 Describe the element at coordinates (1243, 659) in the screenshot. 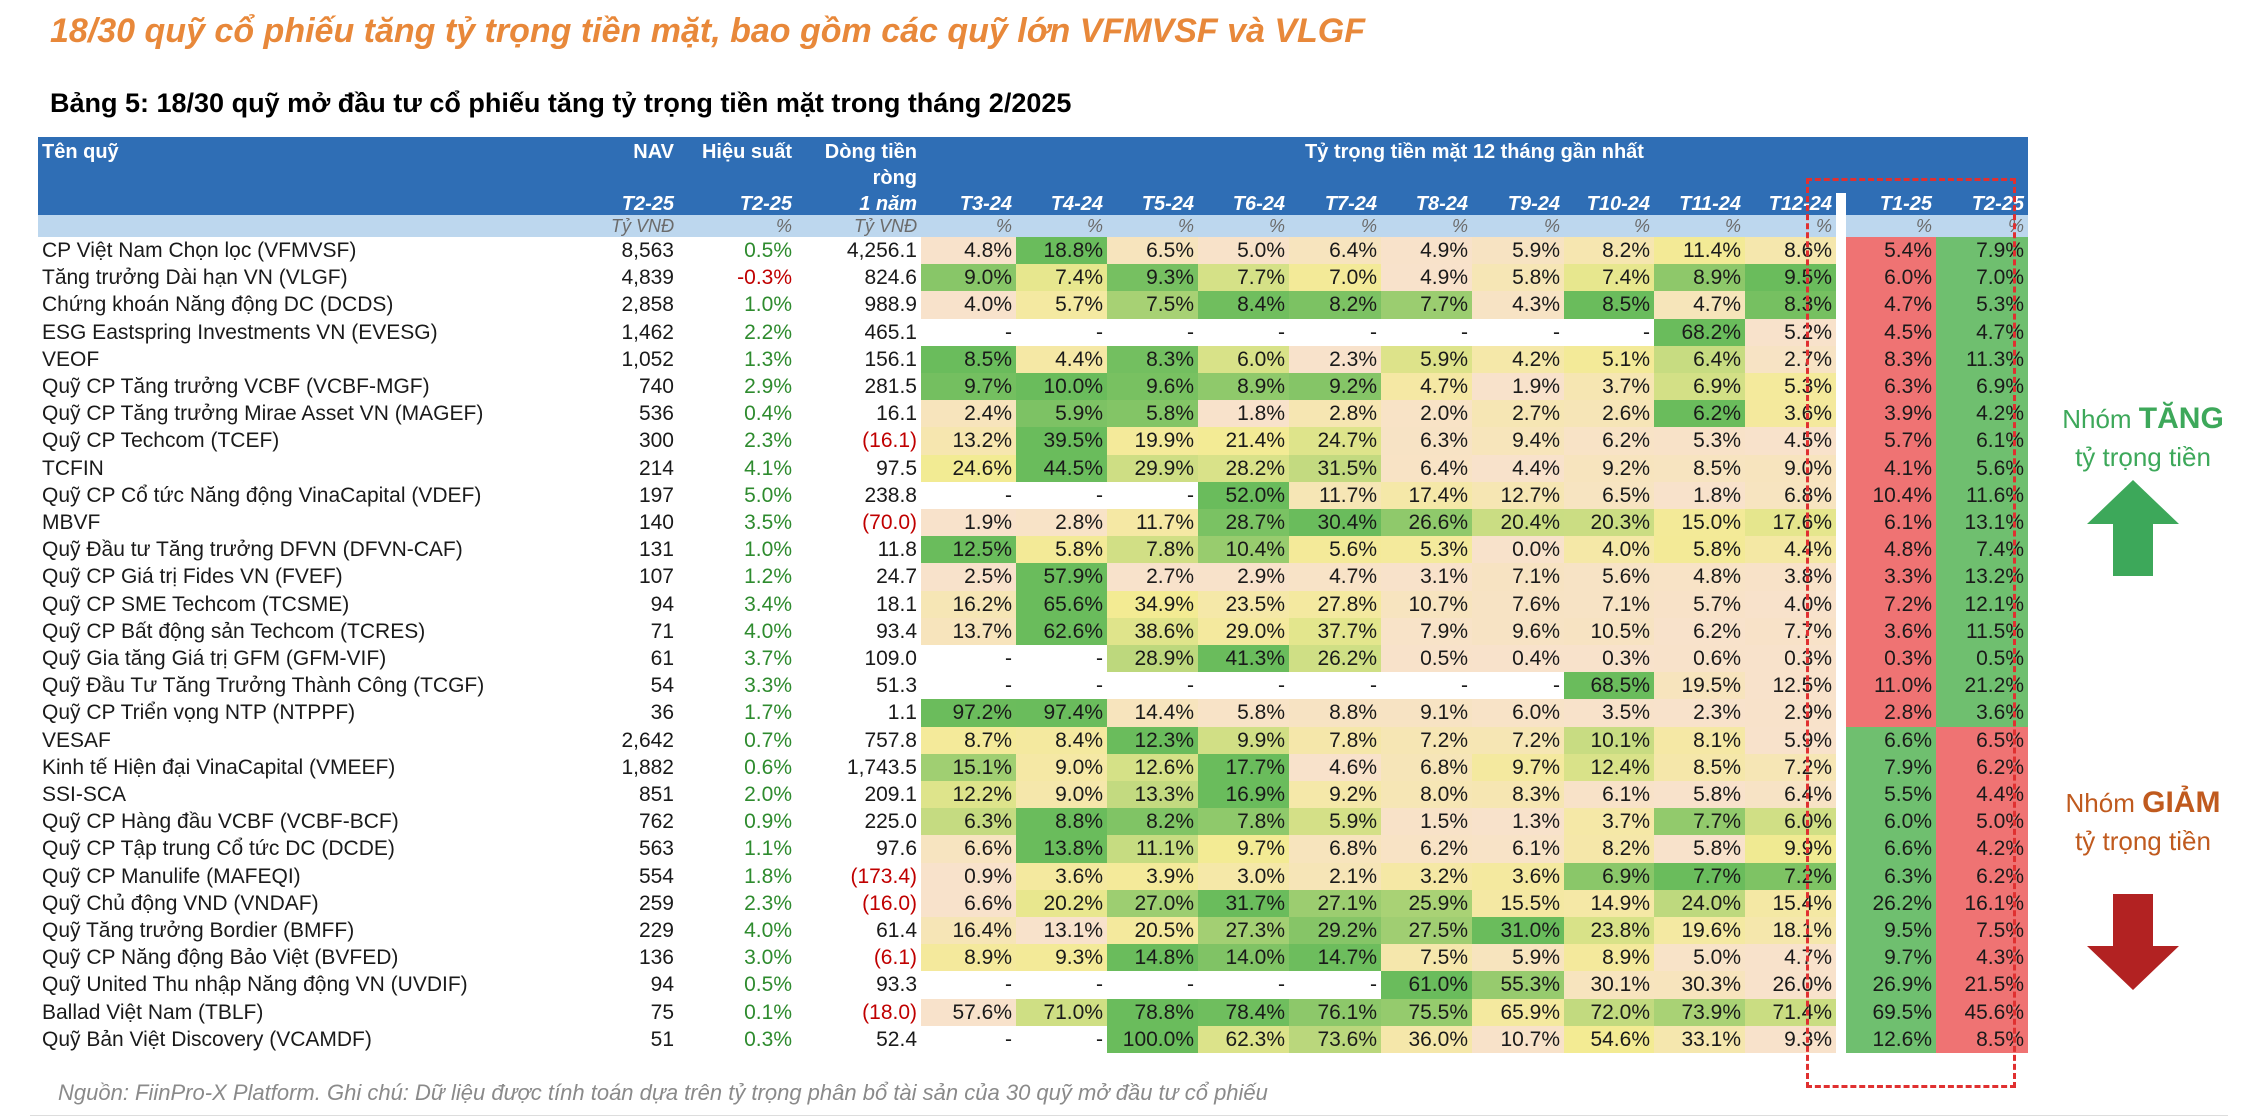

I see `cash-weight-cell: 41.3%` at that location.